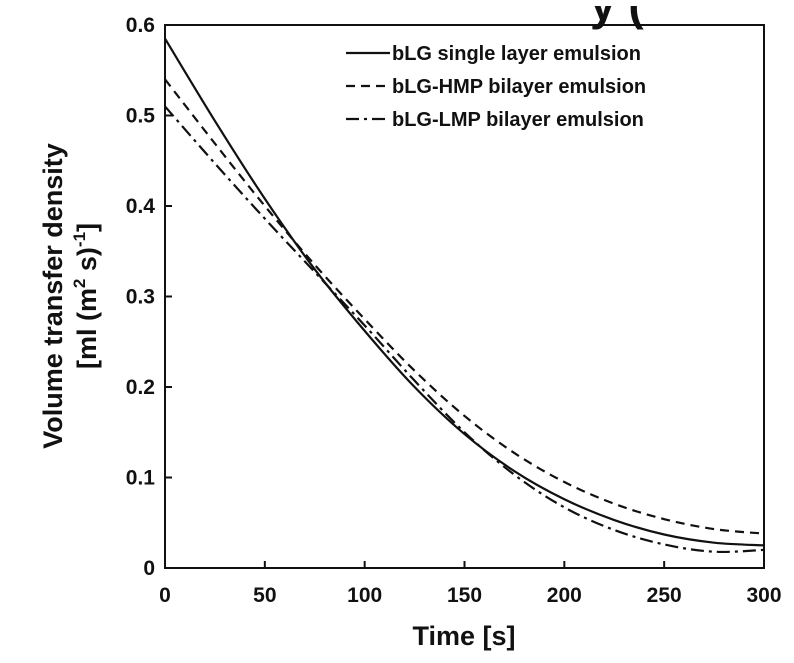  Describe the element at coordinates (165, 595) in the screenshot. I see `x-tick-label: 0` at that location.